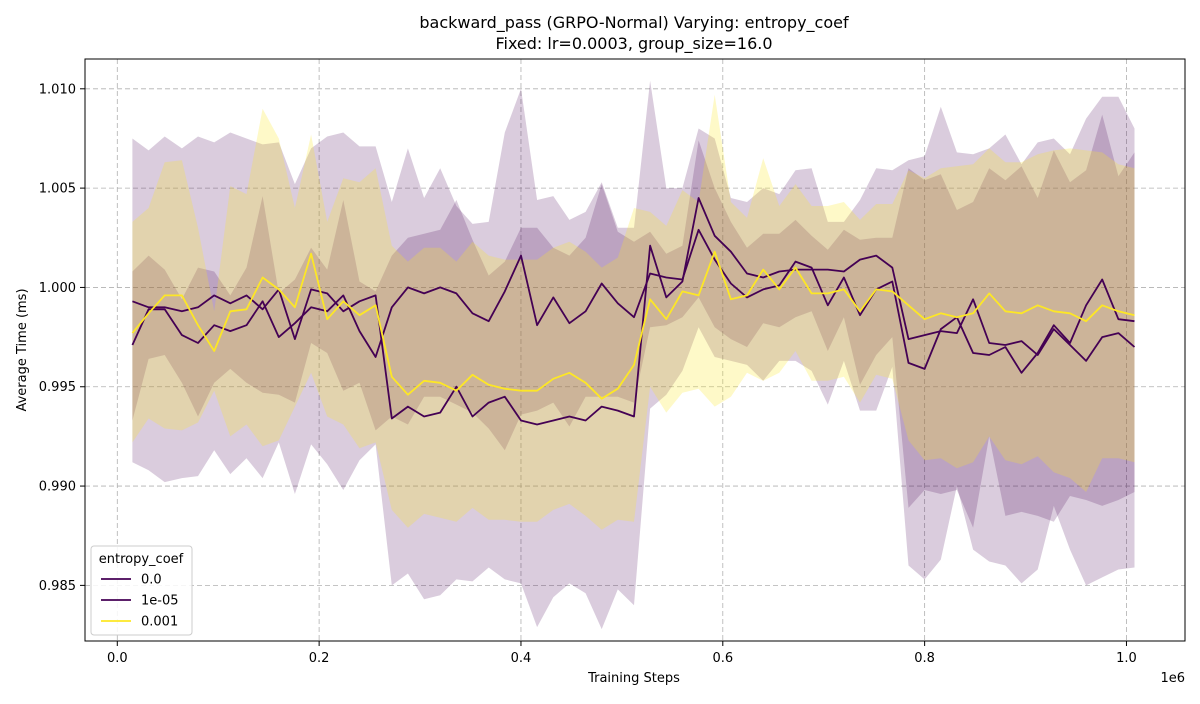 This screenshot has width=1200, height=704. I want to click on x-tick-label: 0.2, so click(319, 658).